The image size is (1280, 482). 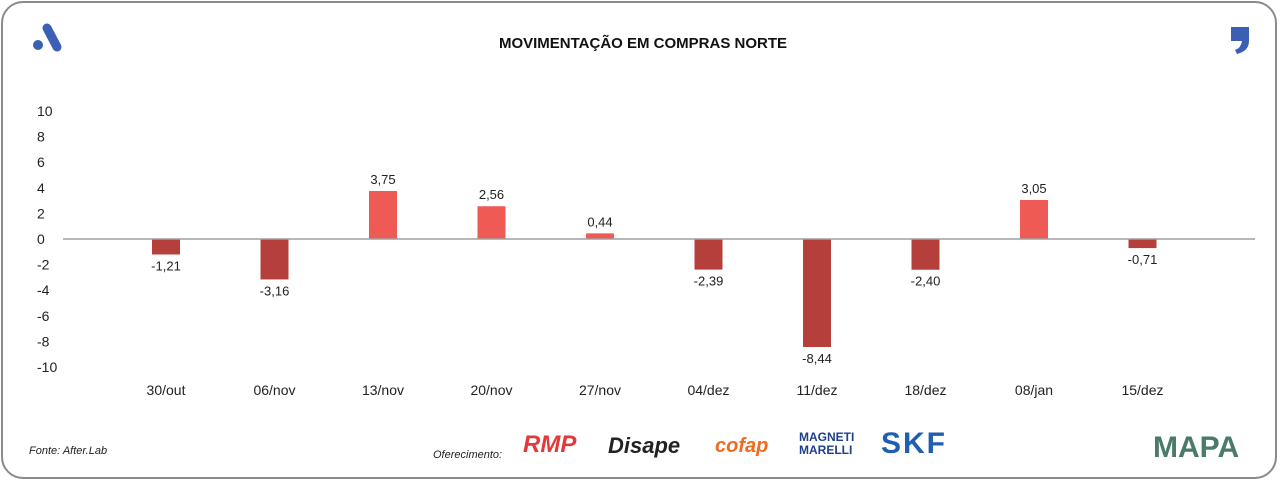 What do you see at coordinates (1142, 390) in the screenshot?
I see `x-tick-label: 15/dez` at bounding box center [1142, 390].